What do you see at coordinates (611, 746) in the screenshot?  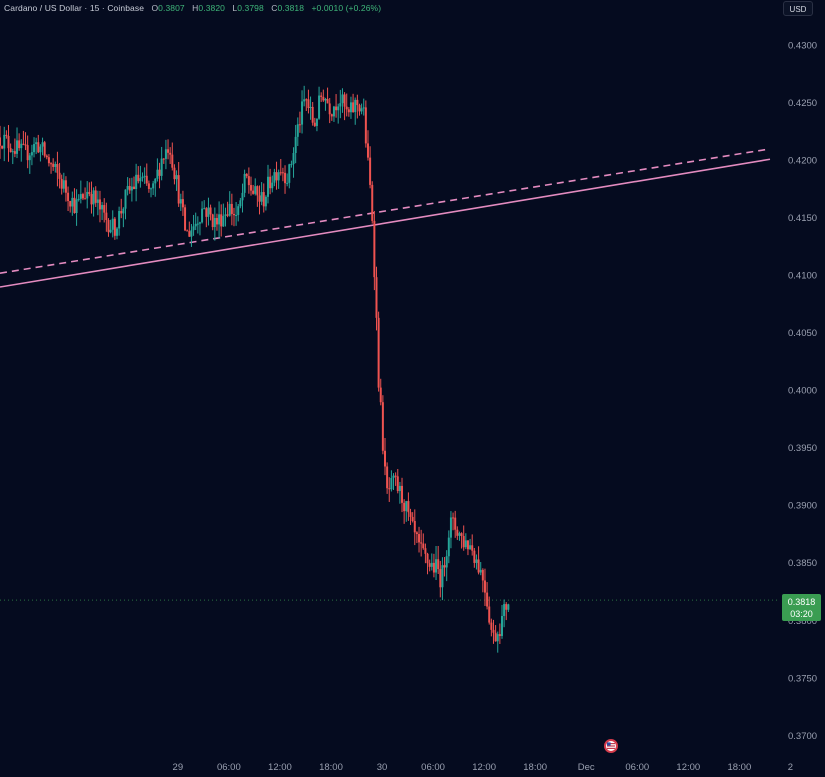 I see `us-flag-icon` at bounding box center [611, 746].